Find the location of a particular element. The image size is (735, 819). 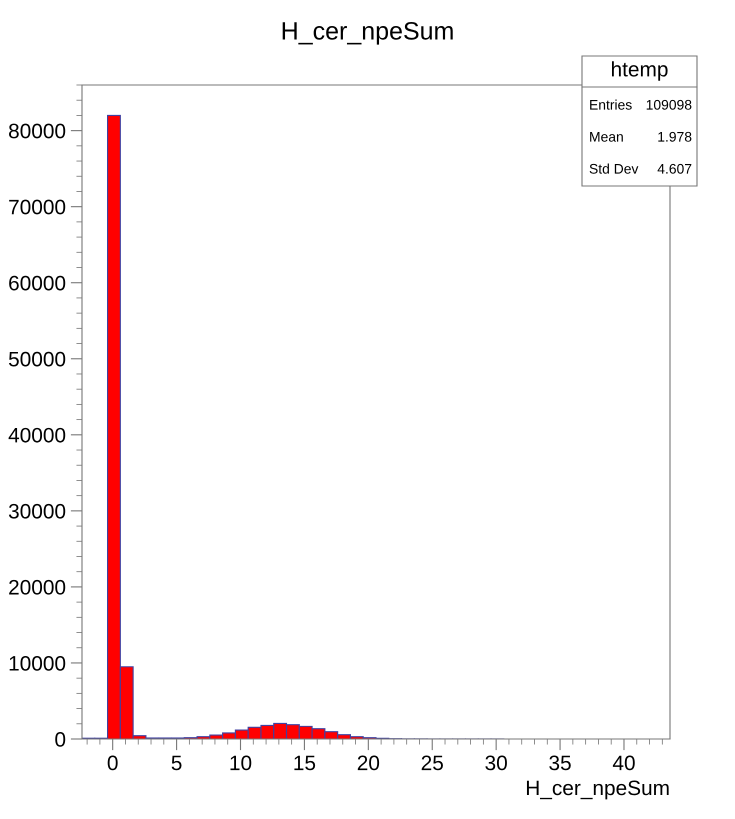

text: htemp is located at coordinates (640, 71).